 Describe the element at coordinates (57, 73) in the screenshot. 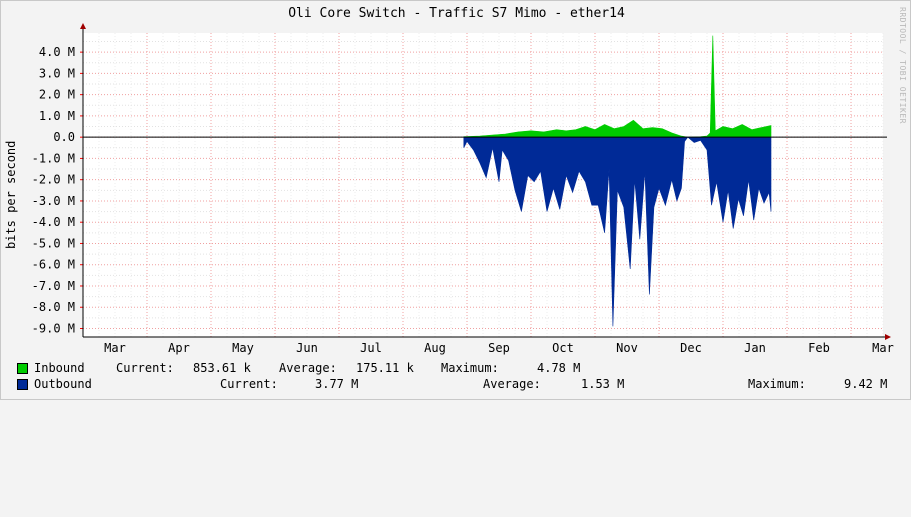

I see `y-tick-label: 3.0 M` at that location.